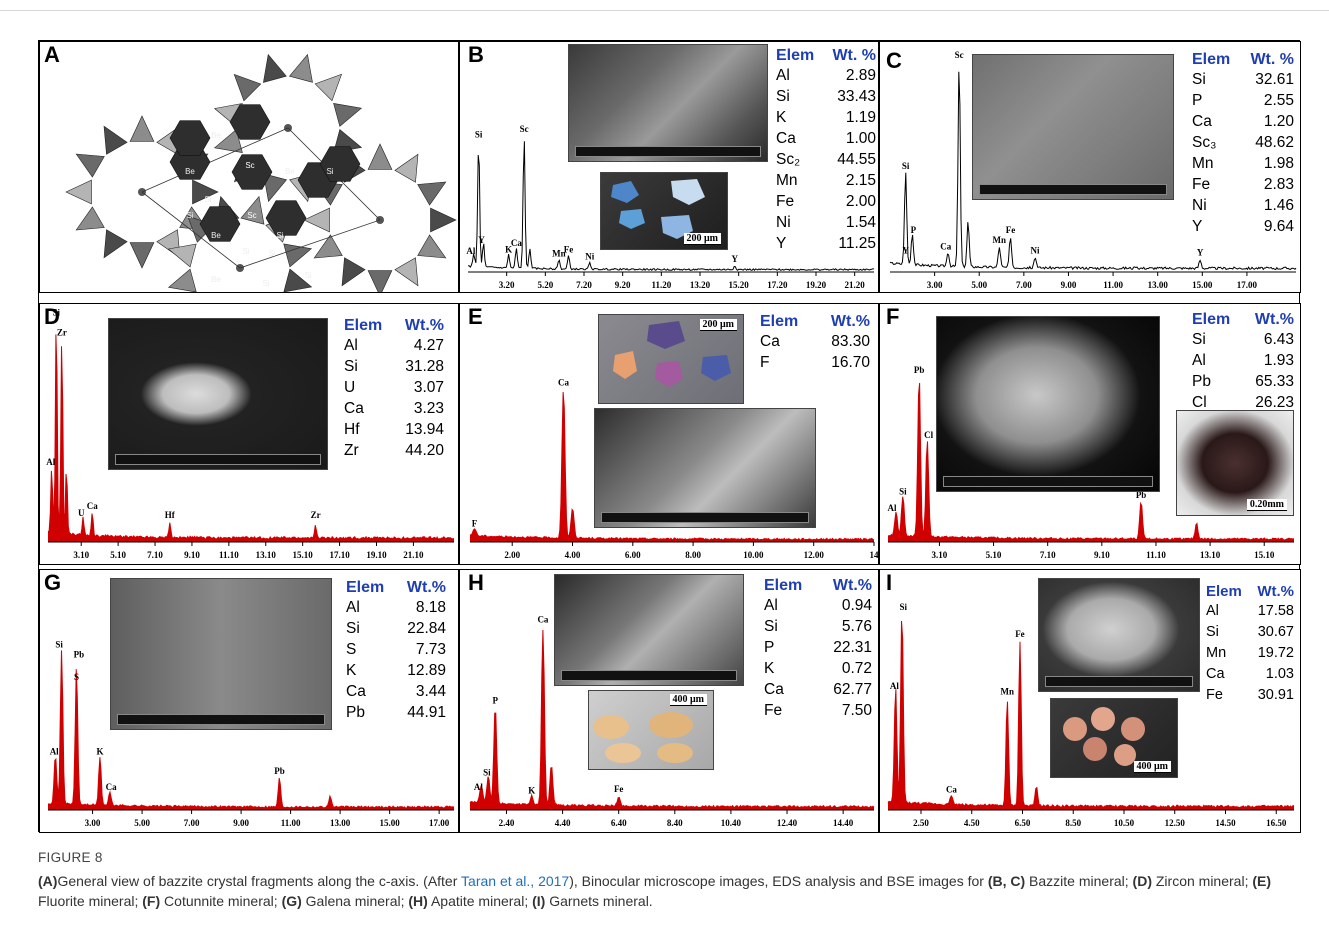 Image resolution: width=1329 pixels, height=950 pixels. What do you see at coordinates (1225, 823) in the screenshot?
I see `x-tick-label: 14.50` at bounding box center [1225, 823].